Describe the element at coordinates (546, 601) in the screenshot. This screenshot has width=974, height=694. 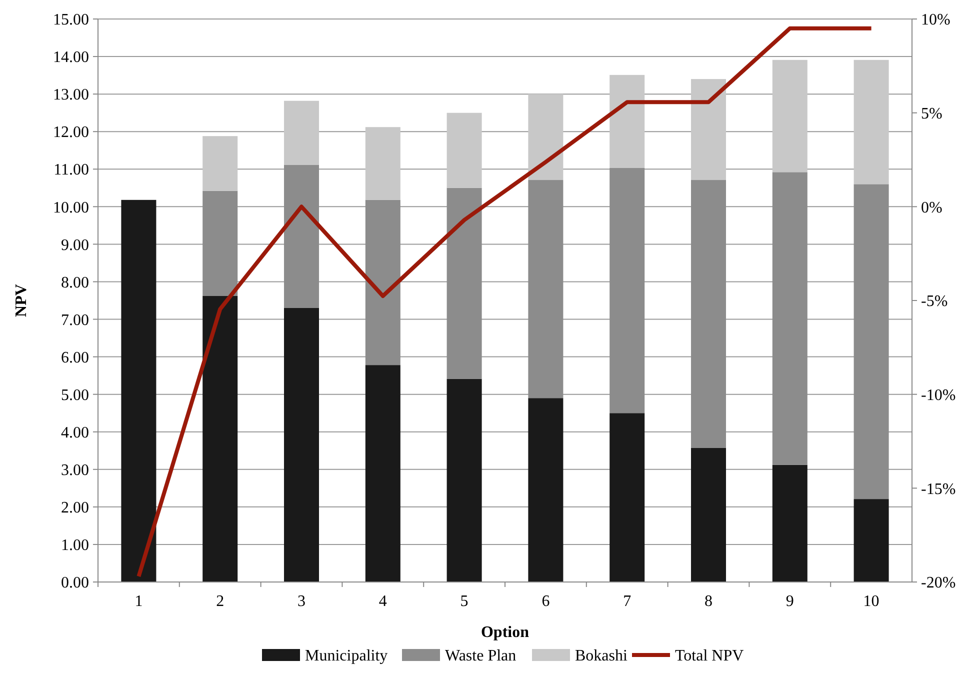
I see `x-tick-label: 6` at that location.